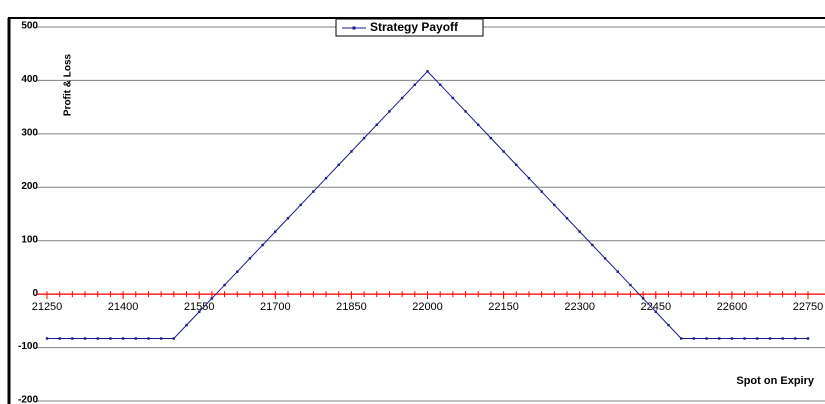 Image resolution: width=825 pixels, height=404 pixels. What do you see at coordinates (47, 307) in the screenshot?
I see `x-tick-label: 21250` at bounding box center [47, 307].